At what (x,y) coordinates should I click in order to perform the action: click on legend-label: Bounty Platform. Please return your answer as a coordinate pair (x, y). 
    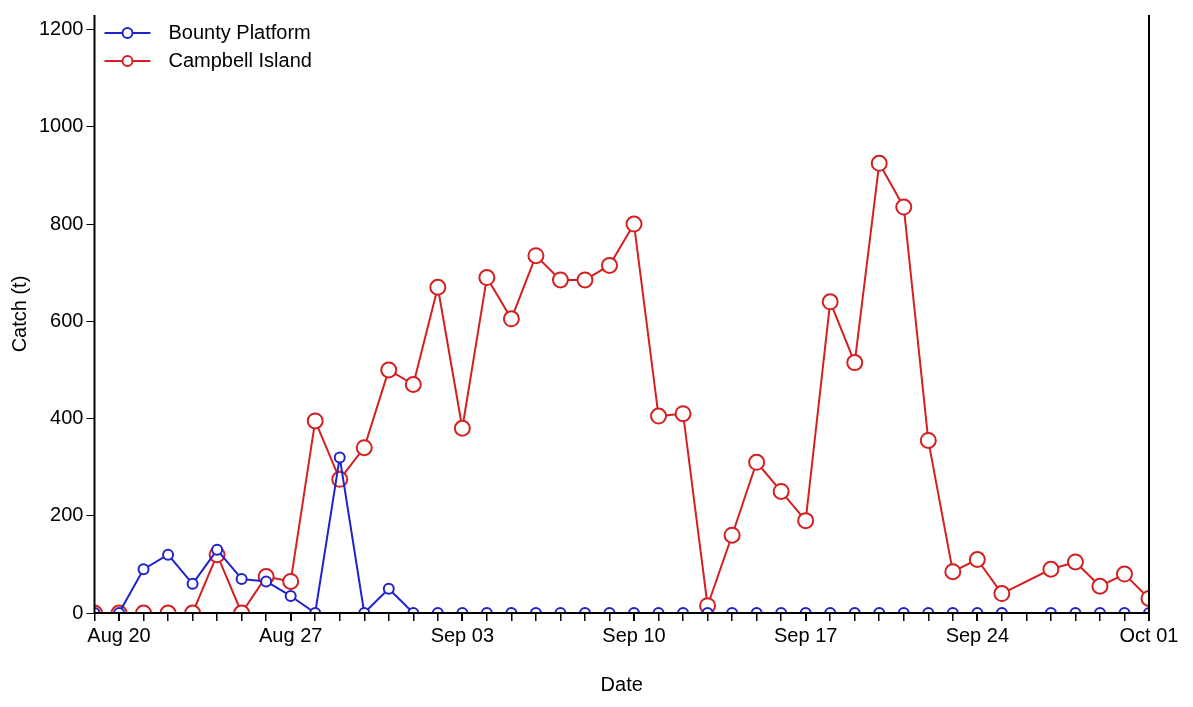
    Looking at the image, I should click on (239, 31).